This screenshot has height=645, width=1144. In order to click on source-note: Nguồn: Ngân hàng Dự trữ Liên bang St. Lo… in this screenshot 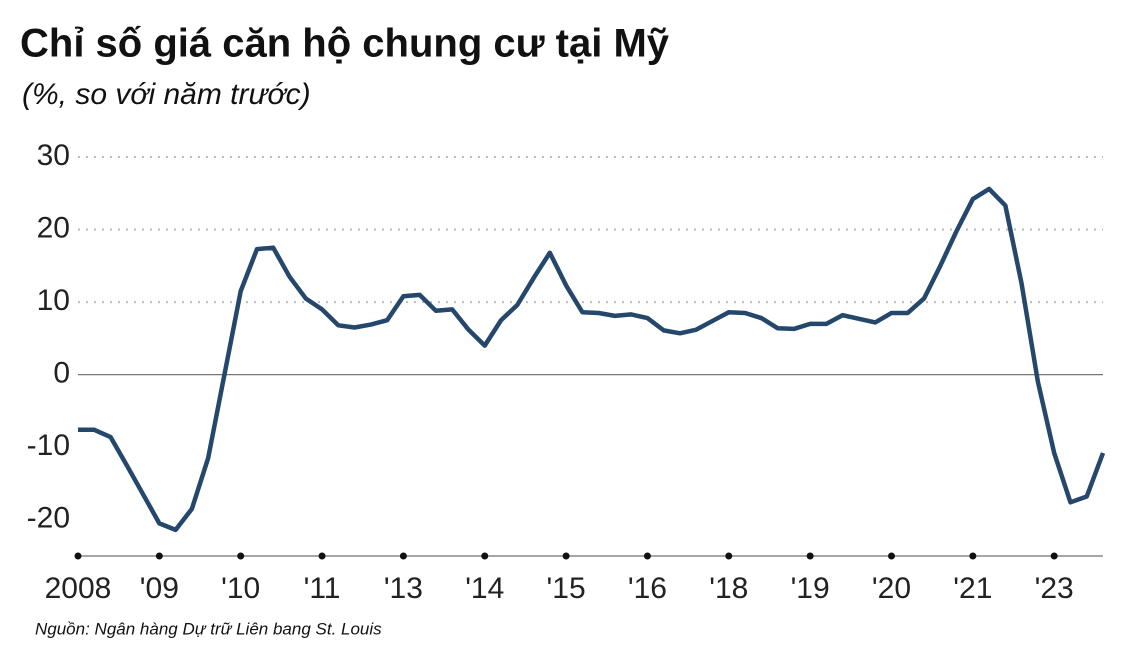, I will do `click(208, 628)`.